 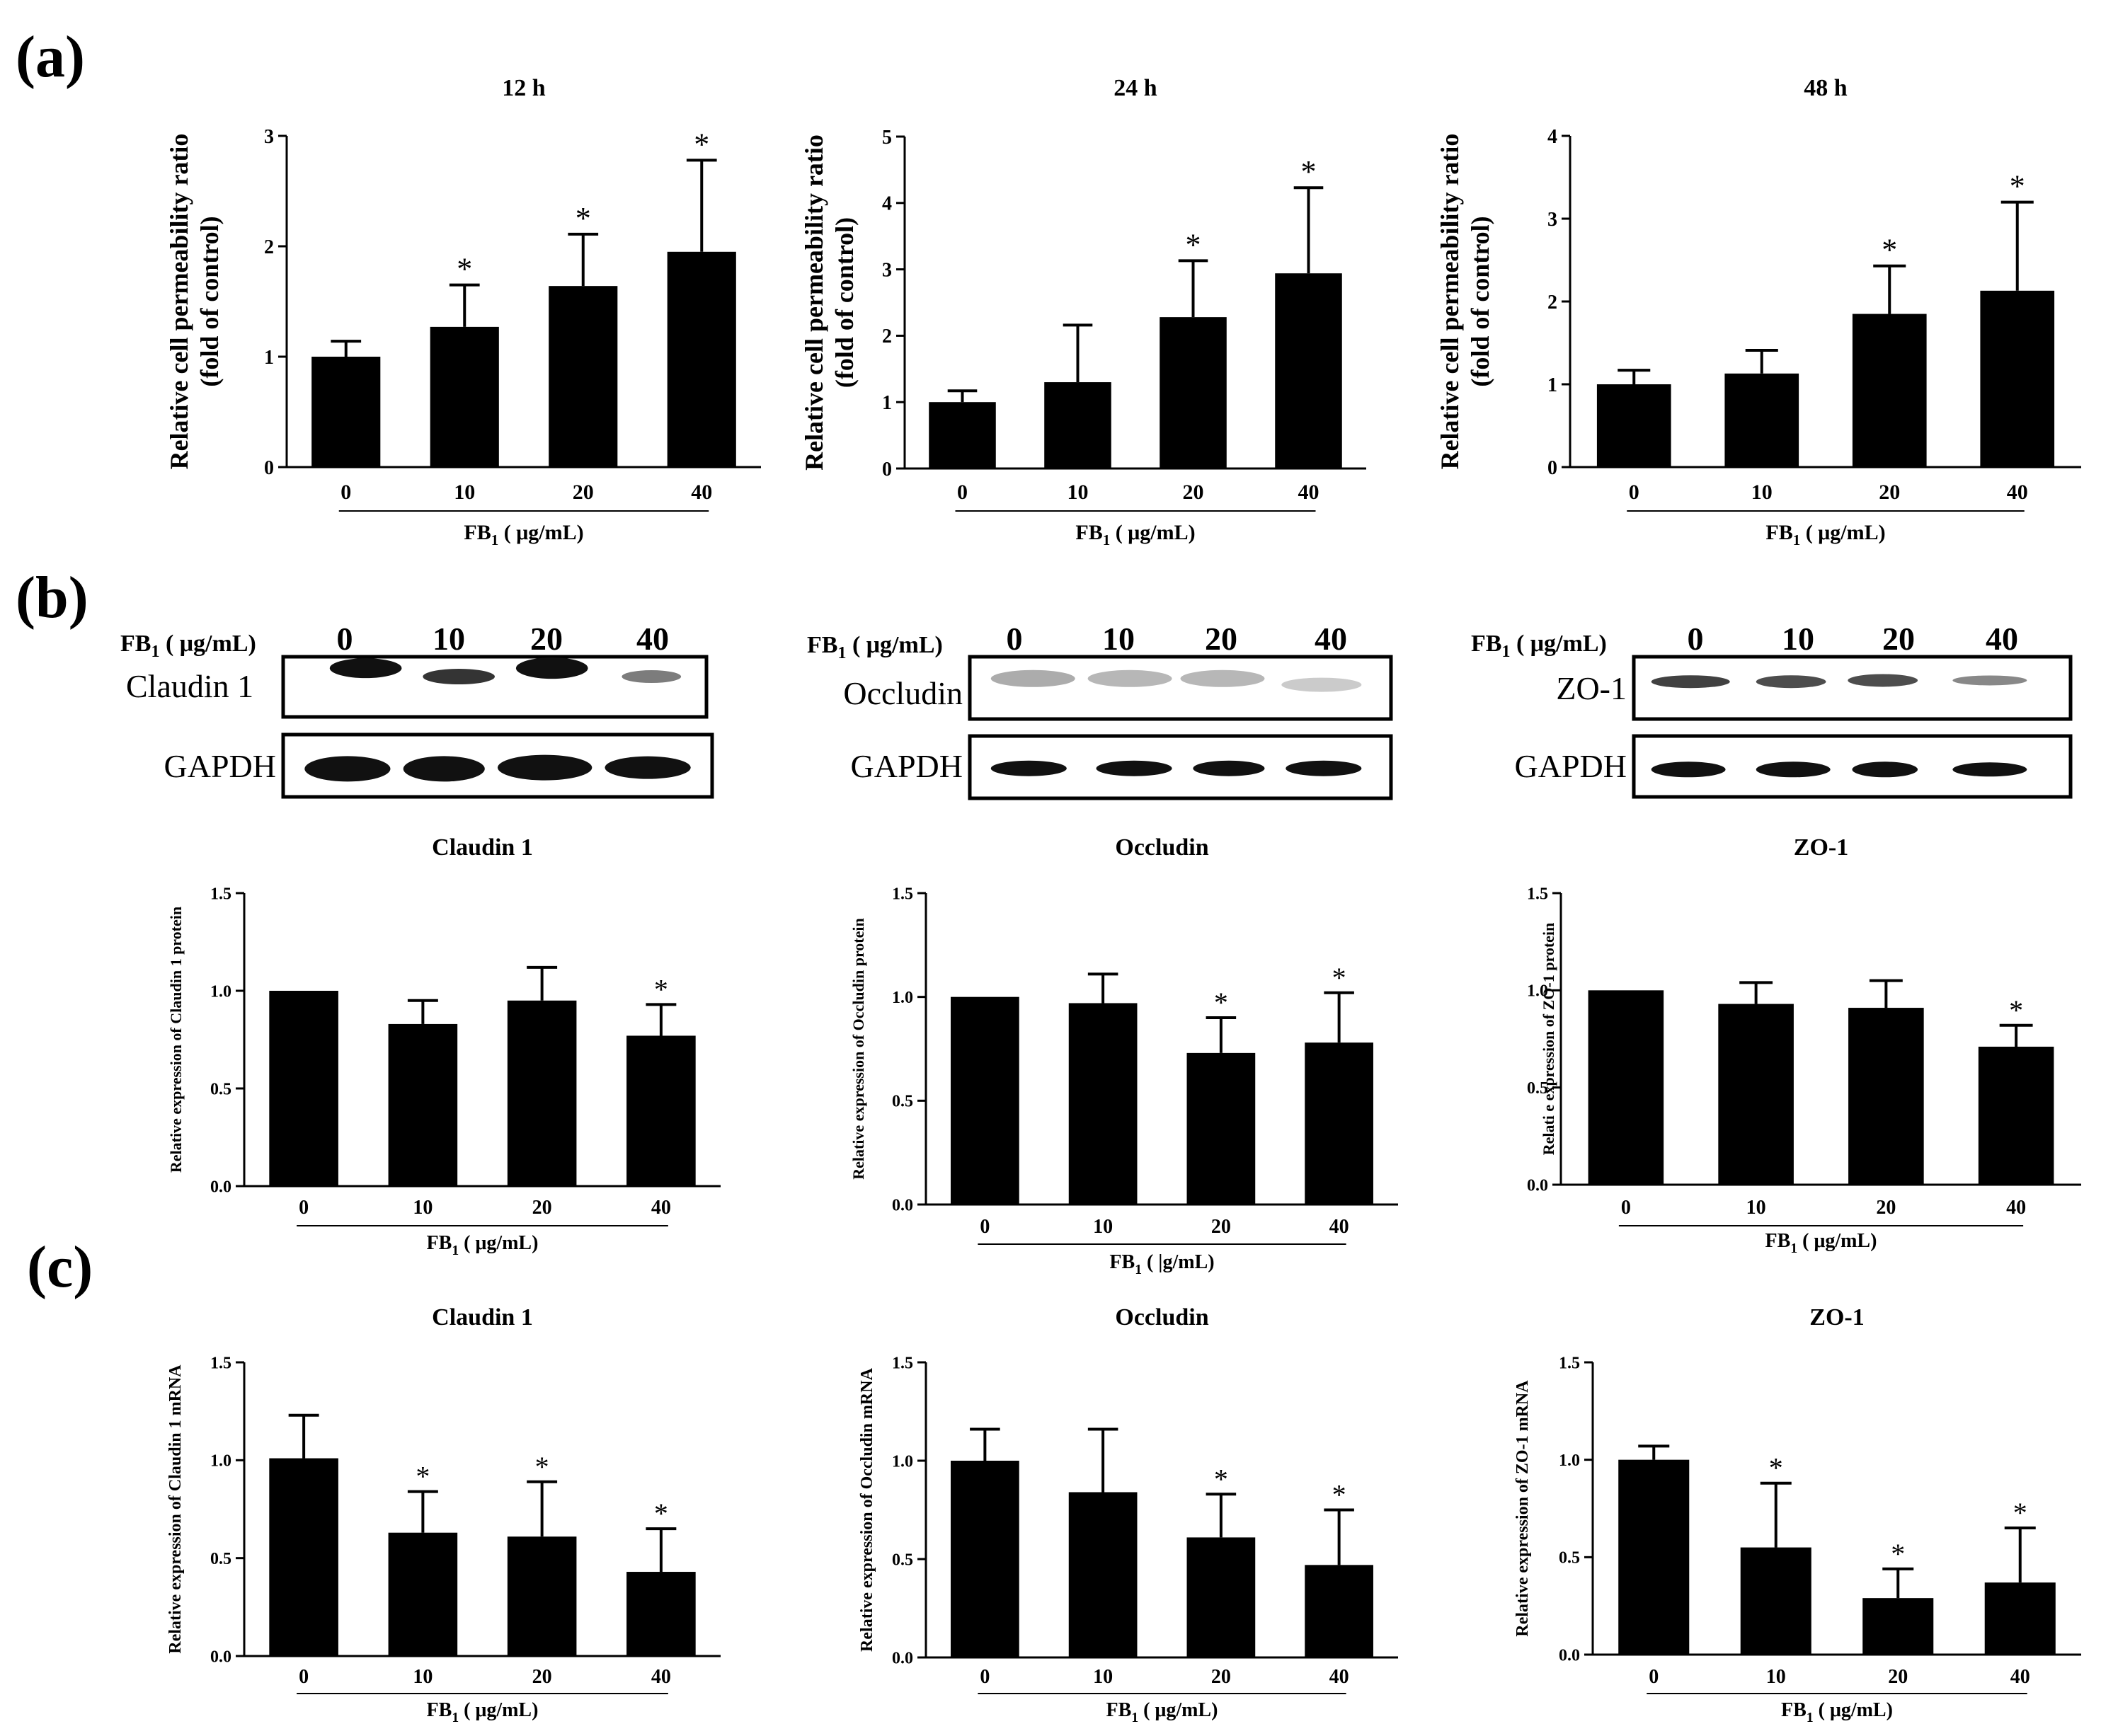 I want to click on y-axis-label: Relati e expression of ZO-1 protein, so click(x=1548, y=1039).